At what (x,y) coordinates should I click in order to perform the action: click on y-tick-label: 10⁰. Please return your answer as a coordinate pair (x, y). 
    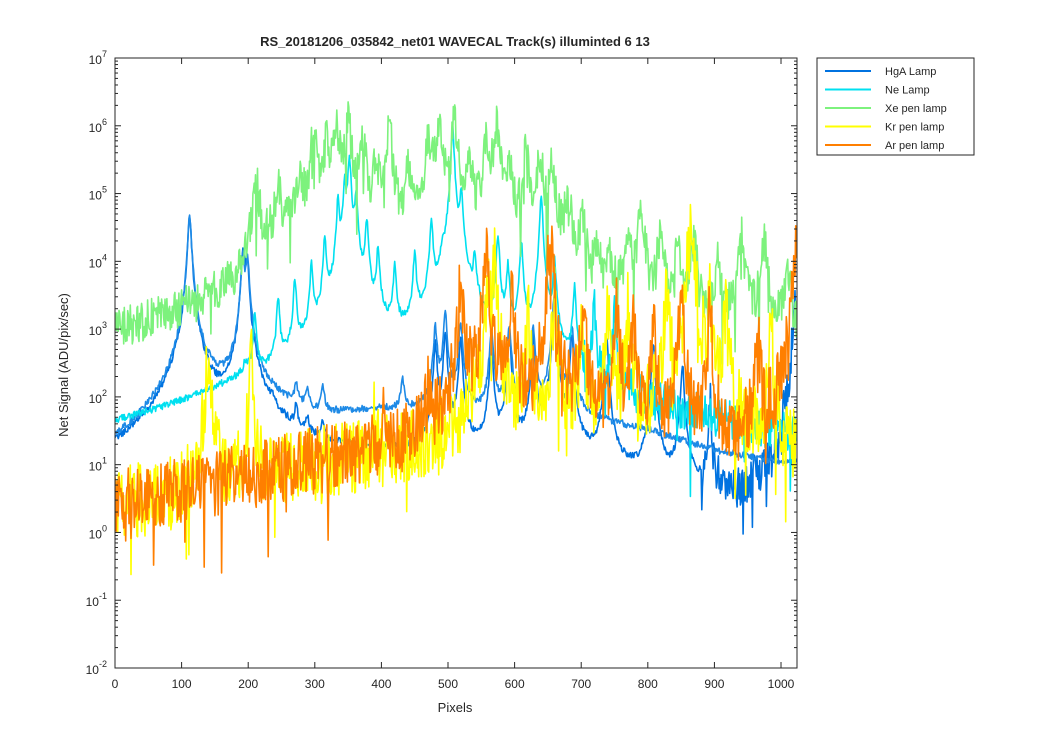
    Looking at the image, I should click on (98, 532).